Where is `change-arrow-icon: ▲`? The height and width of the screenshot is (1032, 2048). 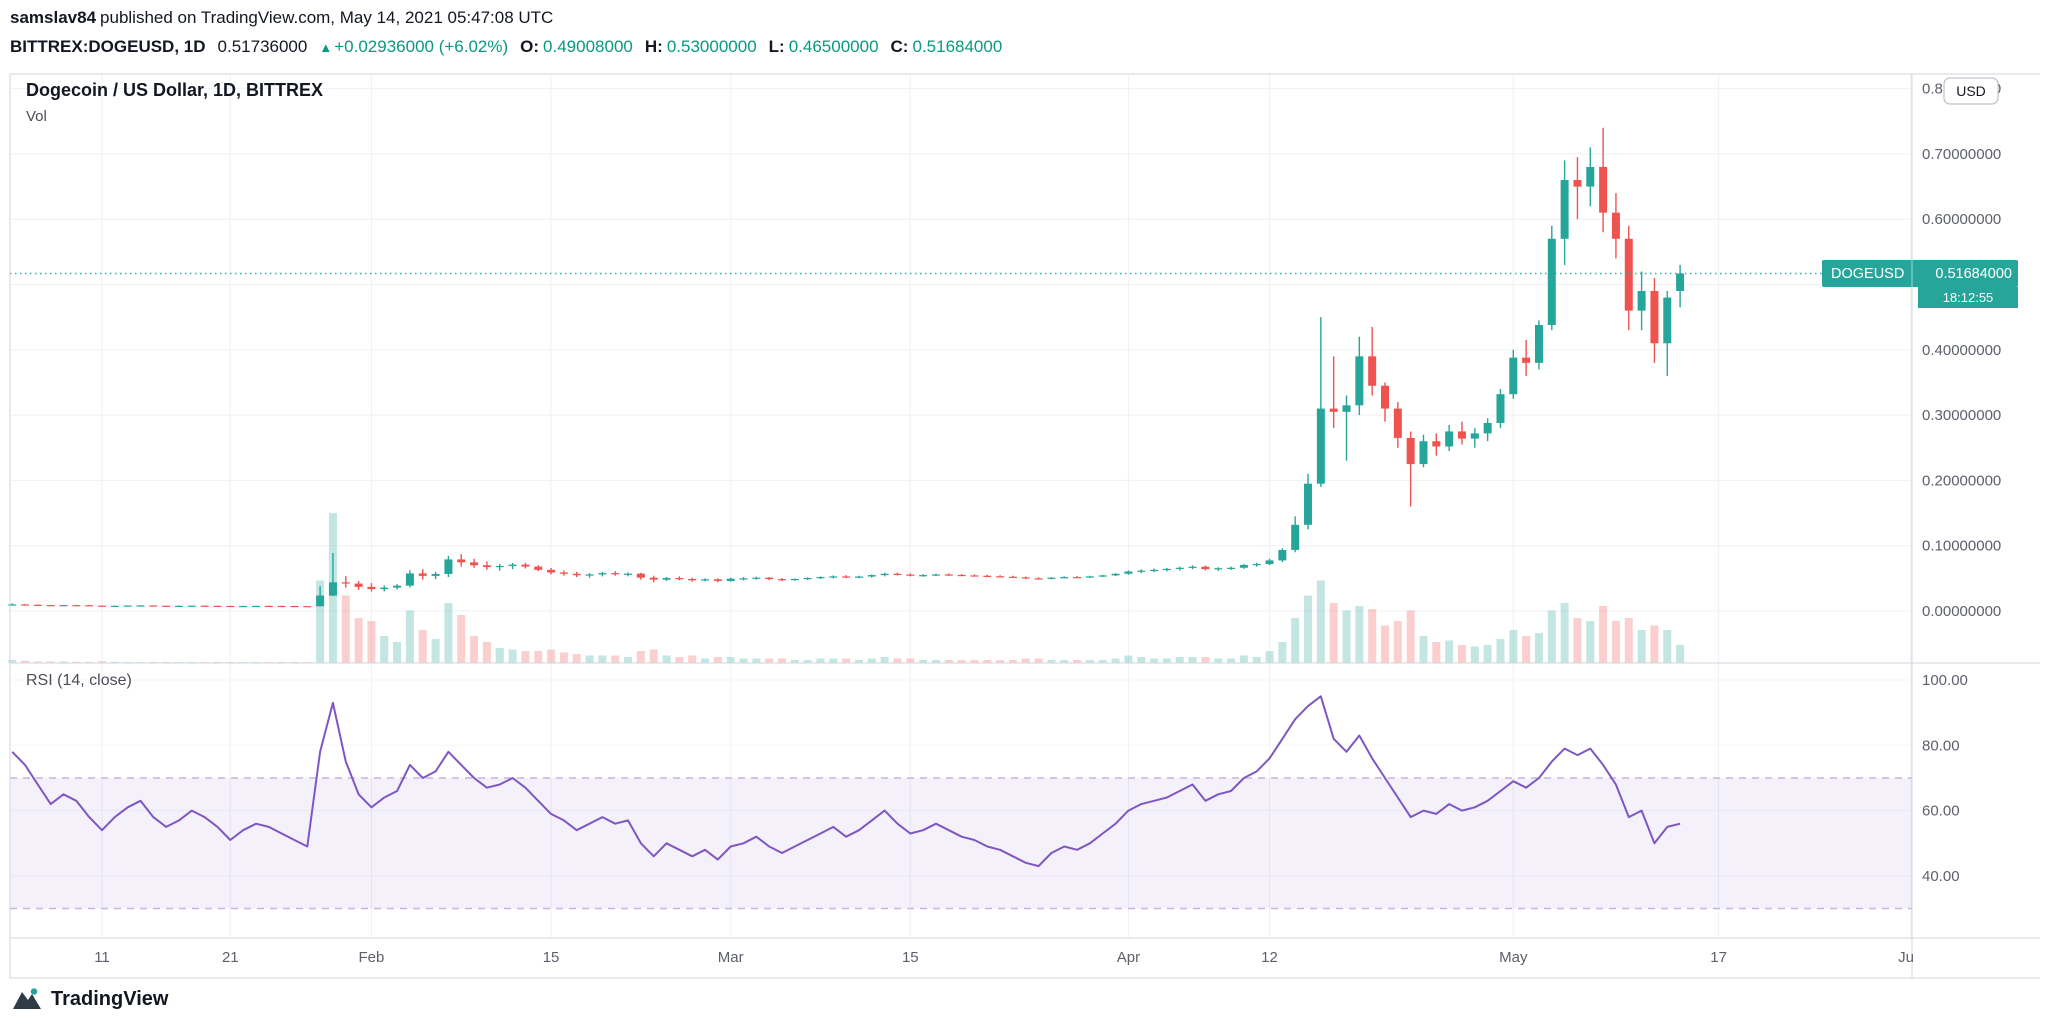
change-arrow-icon: ▲ is located at coordinates (326, 47).